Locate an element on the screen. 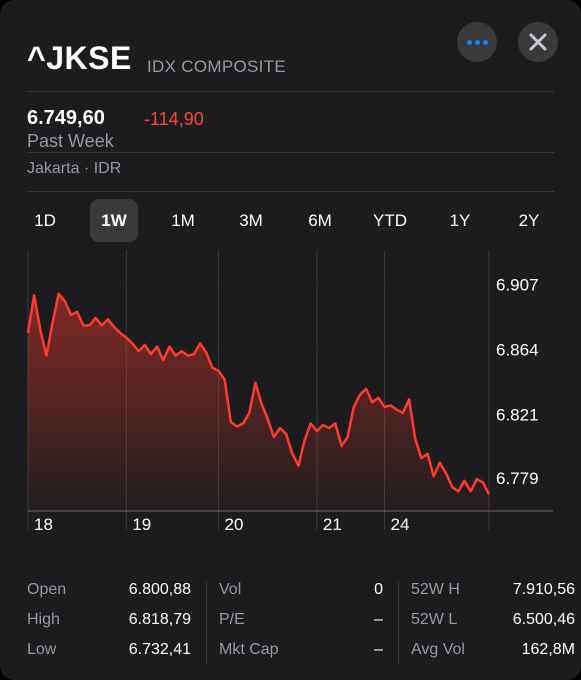 This screenshot has width=581, height=680. stock-symbol: ^JKSE is located at coordinates (79, 58).